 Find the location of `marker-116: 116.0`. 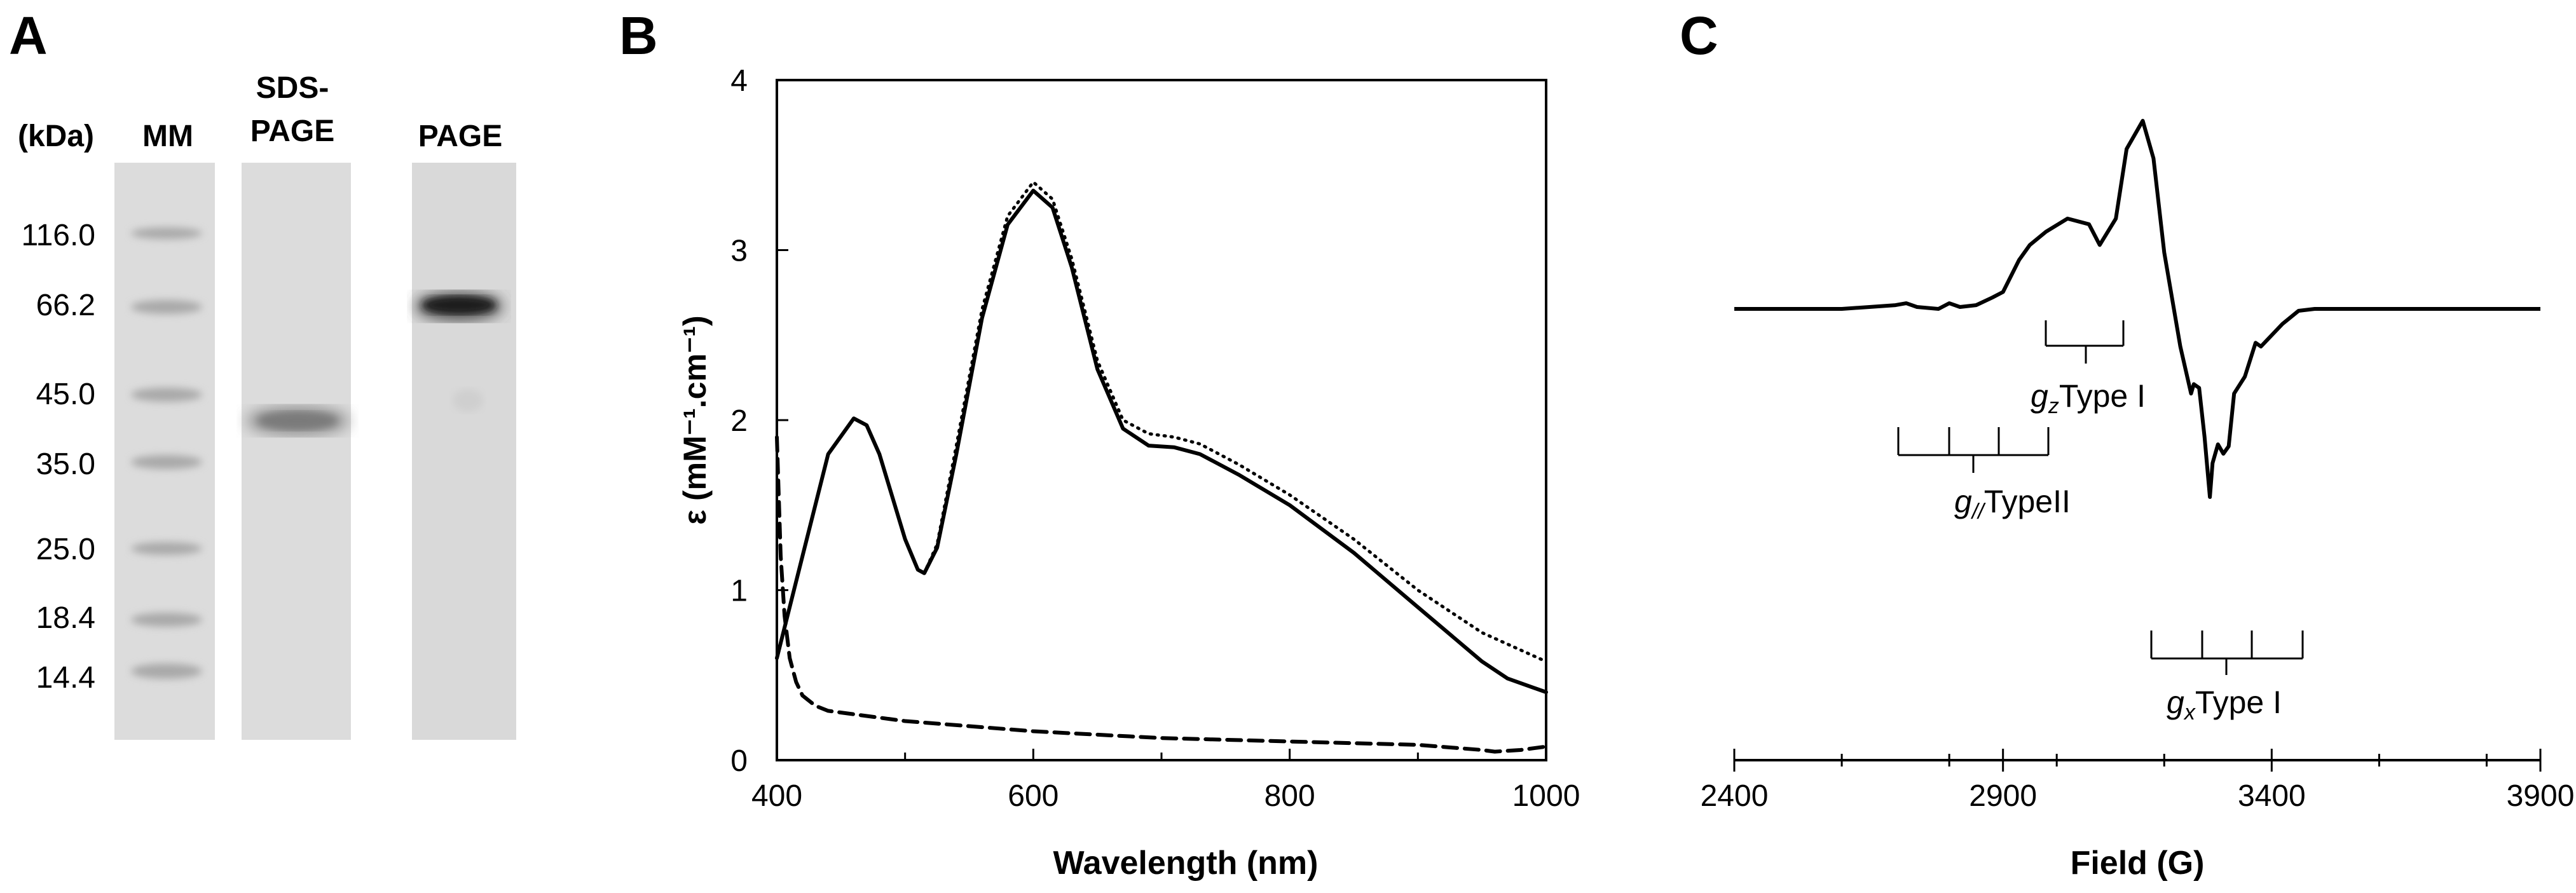

marker-116: 116.0 is located at coordinates (58, 235).